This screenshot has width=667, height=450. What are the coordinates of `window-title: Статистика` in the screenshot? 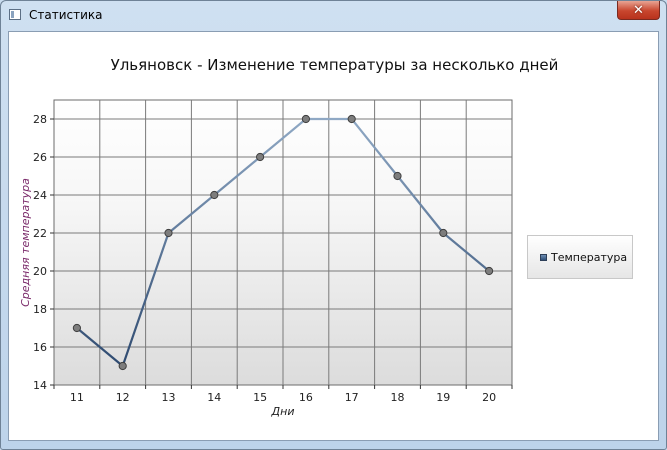 It's located at (66, 15).